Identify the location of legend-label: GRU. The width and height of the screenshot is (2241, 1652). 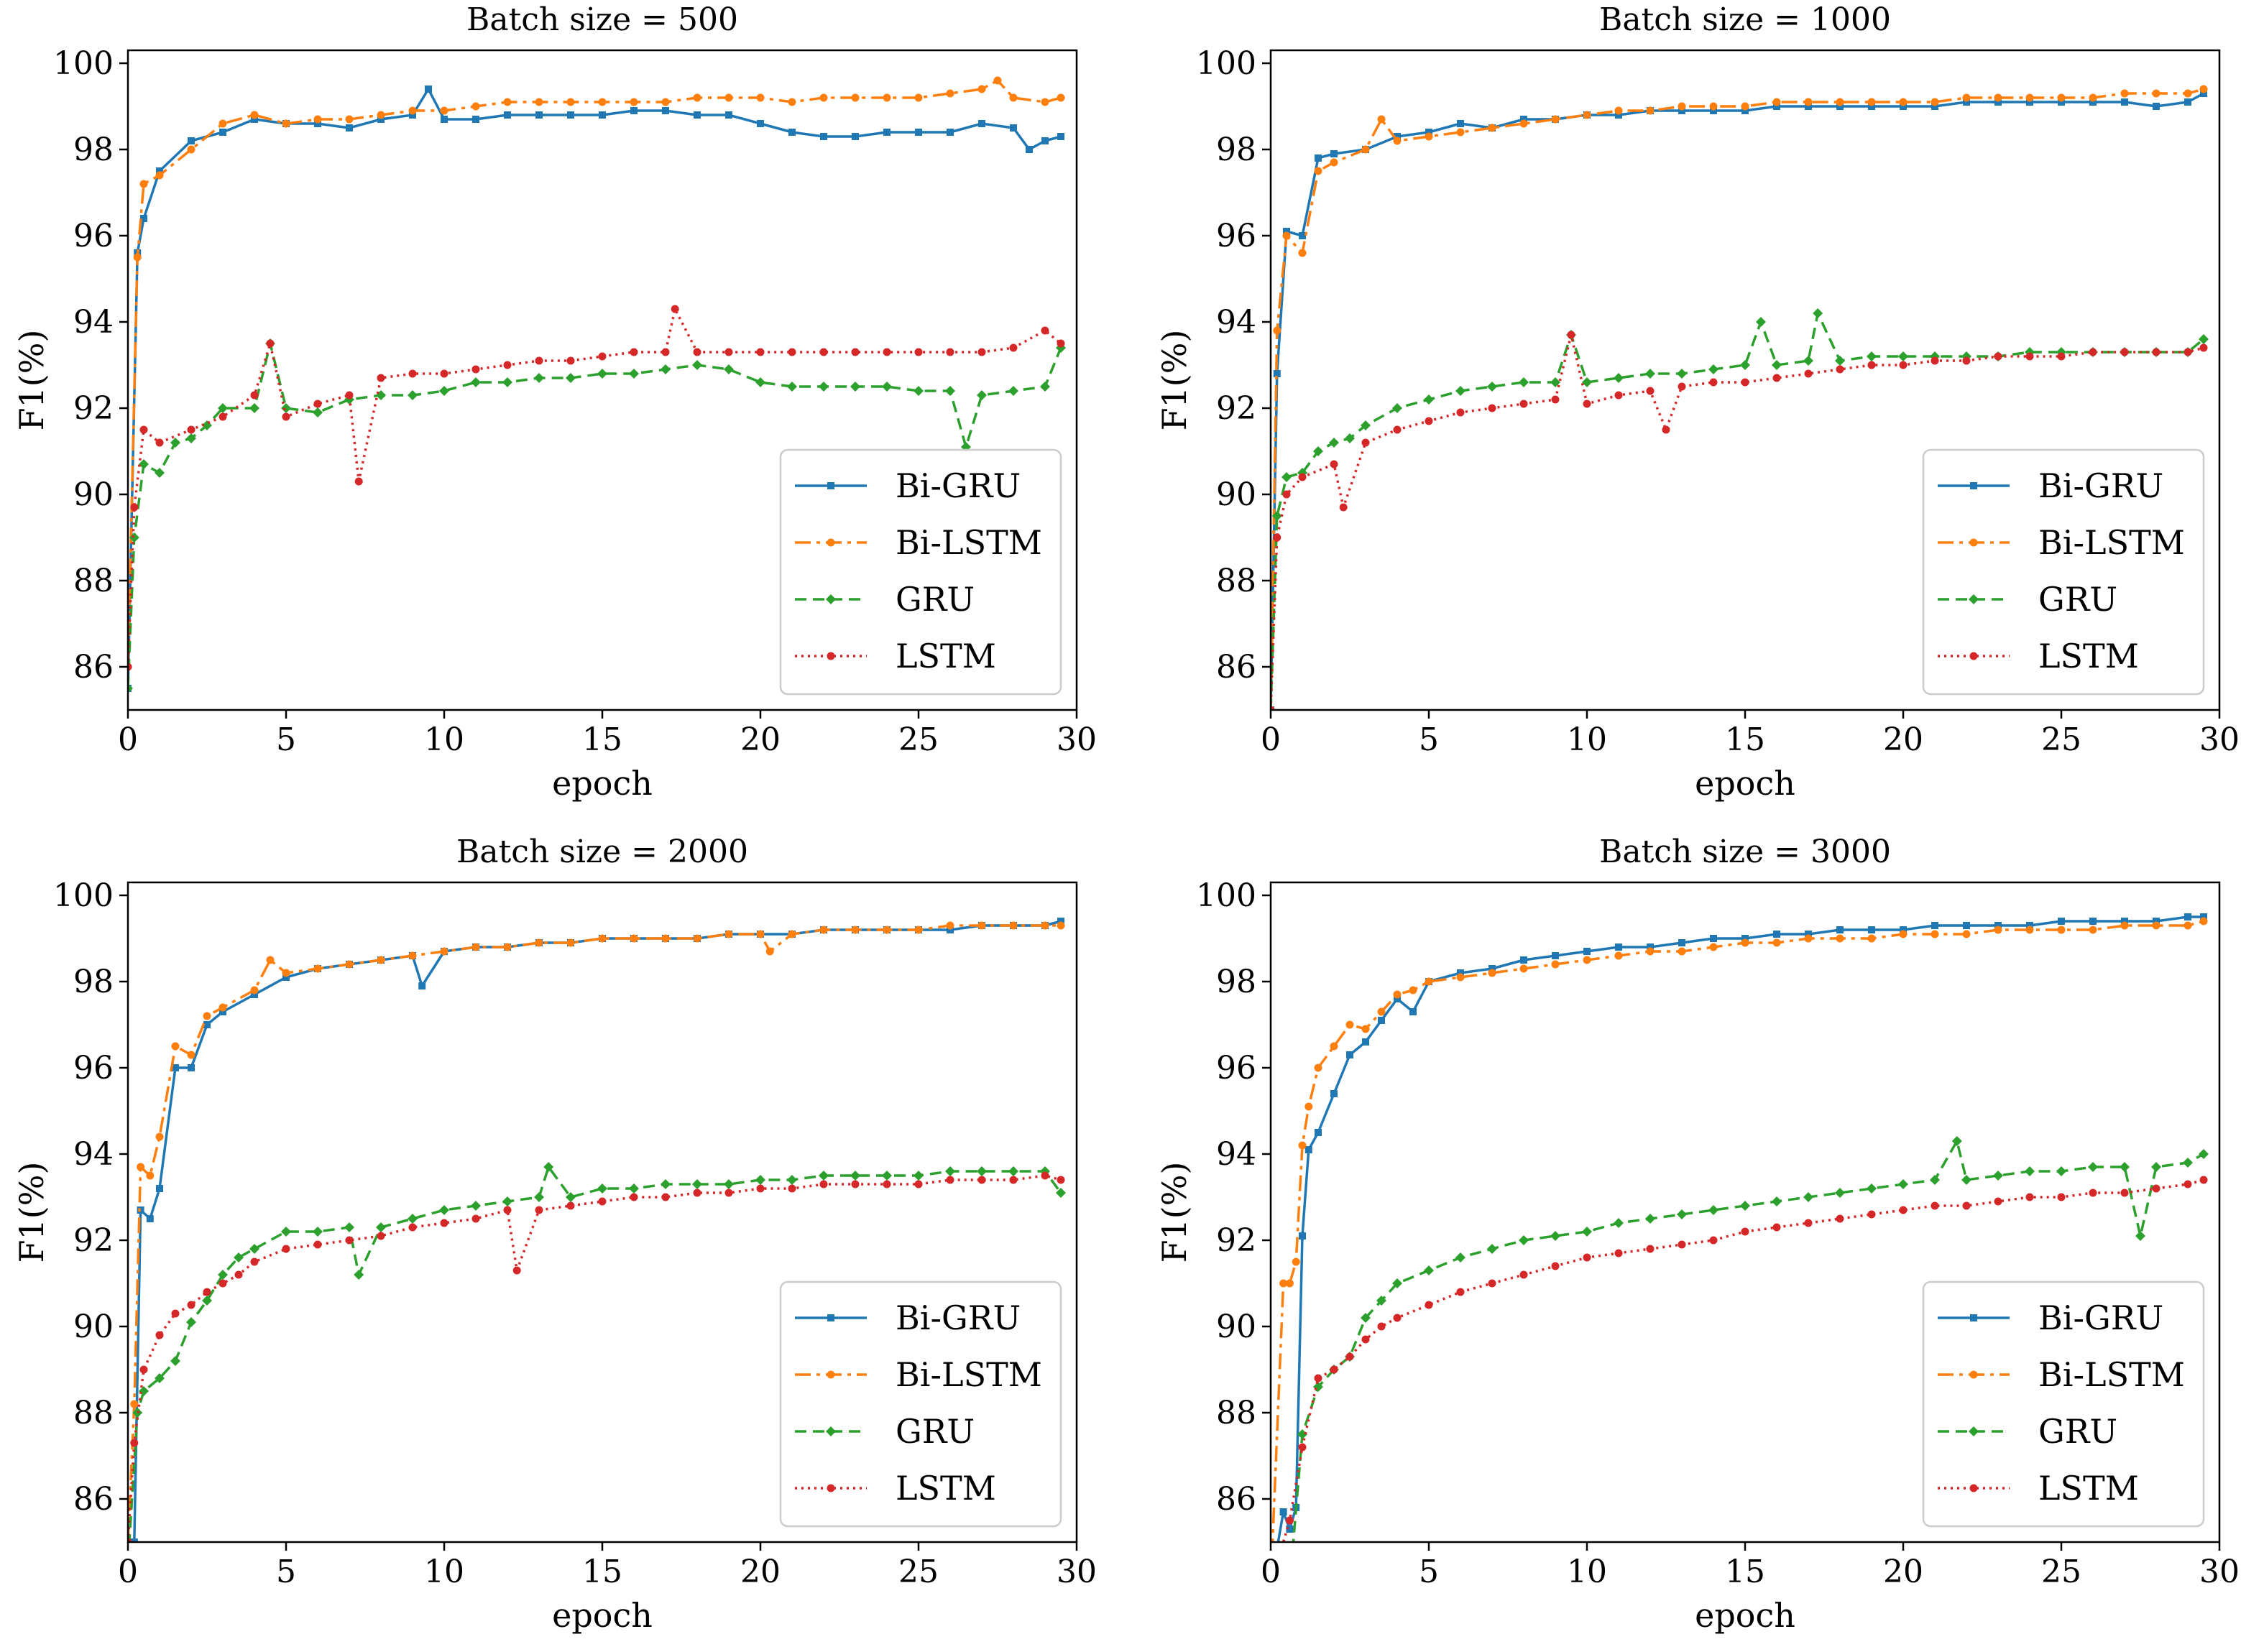
(936, 1431).